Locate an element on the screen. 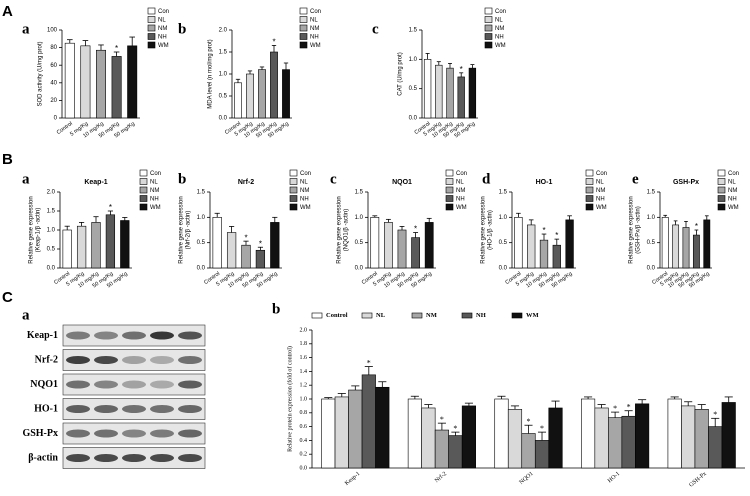 The image size is (750, 496). y-tick-label: 0.2 is located at coordinates (304, 455).